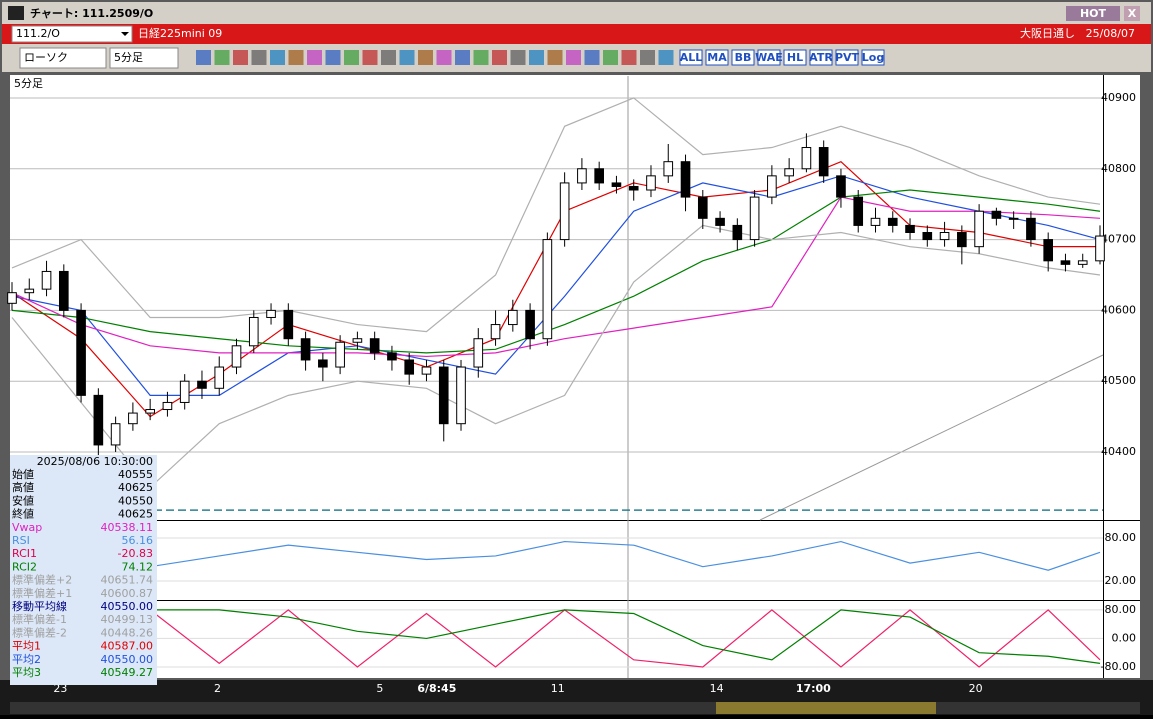 Image resolution: width=1153 pixels, height=719 pixels. I want to click on tool-button-label: MA, so click(717, 57).